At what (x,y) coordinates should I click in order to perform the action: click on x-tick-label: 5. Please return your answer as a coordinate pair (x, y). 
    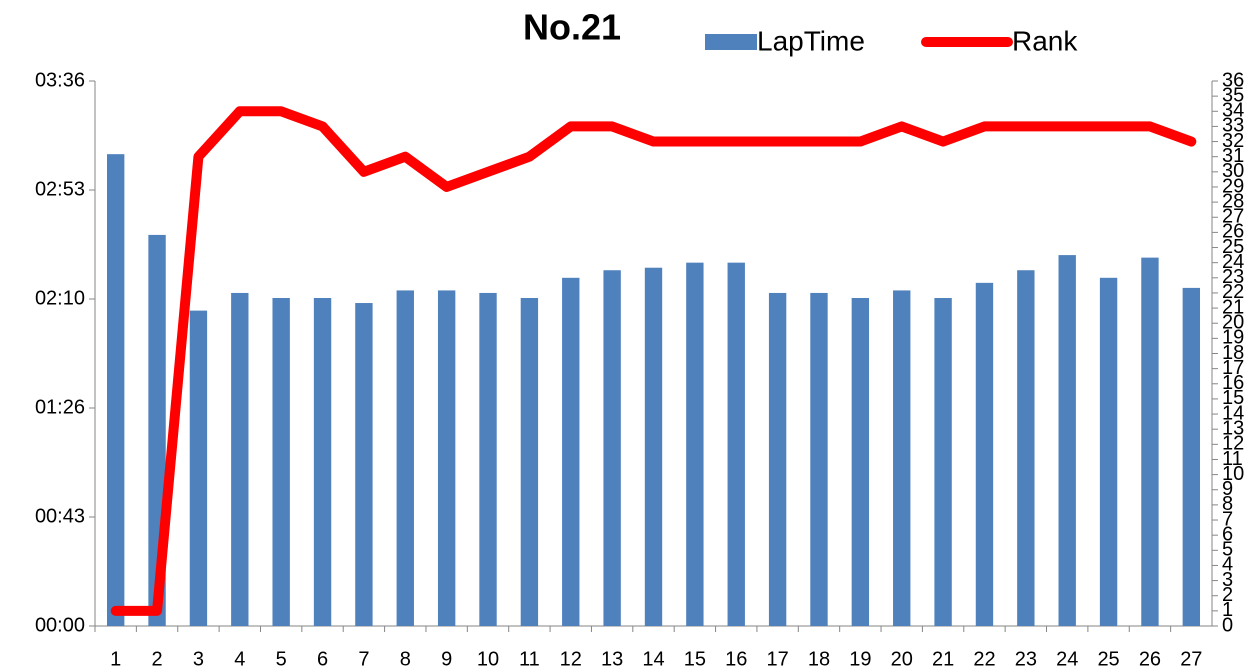
    Looking at the image, I should click on (281, 659).